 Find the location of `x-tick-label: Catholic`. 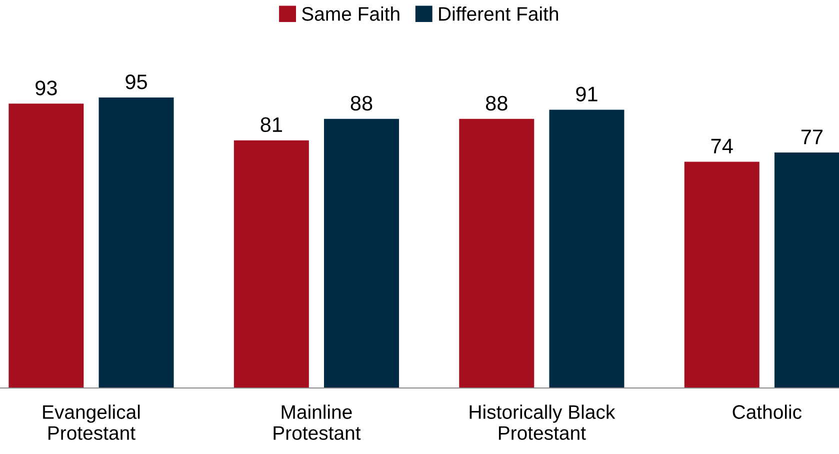

x-tick-label: Catholic is located at coordinates (767, 411).